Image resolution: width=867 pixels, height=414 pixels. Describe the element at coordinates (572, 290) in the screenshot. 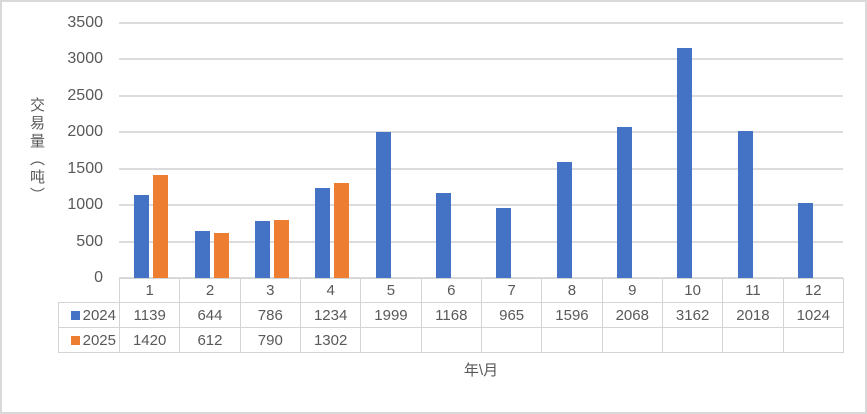

I see `month-header-8: 8` at that location.